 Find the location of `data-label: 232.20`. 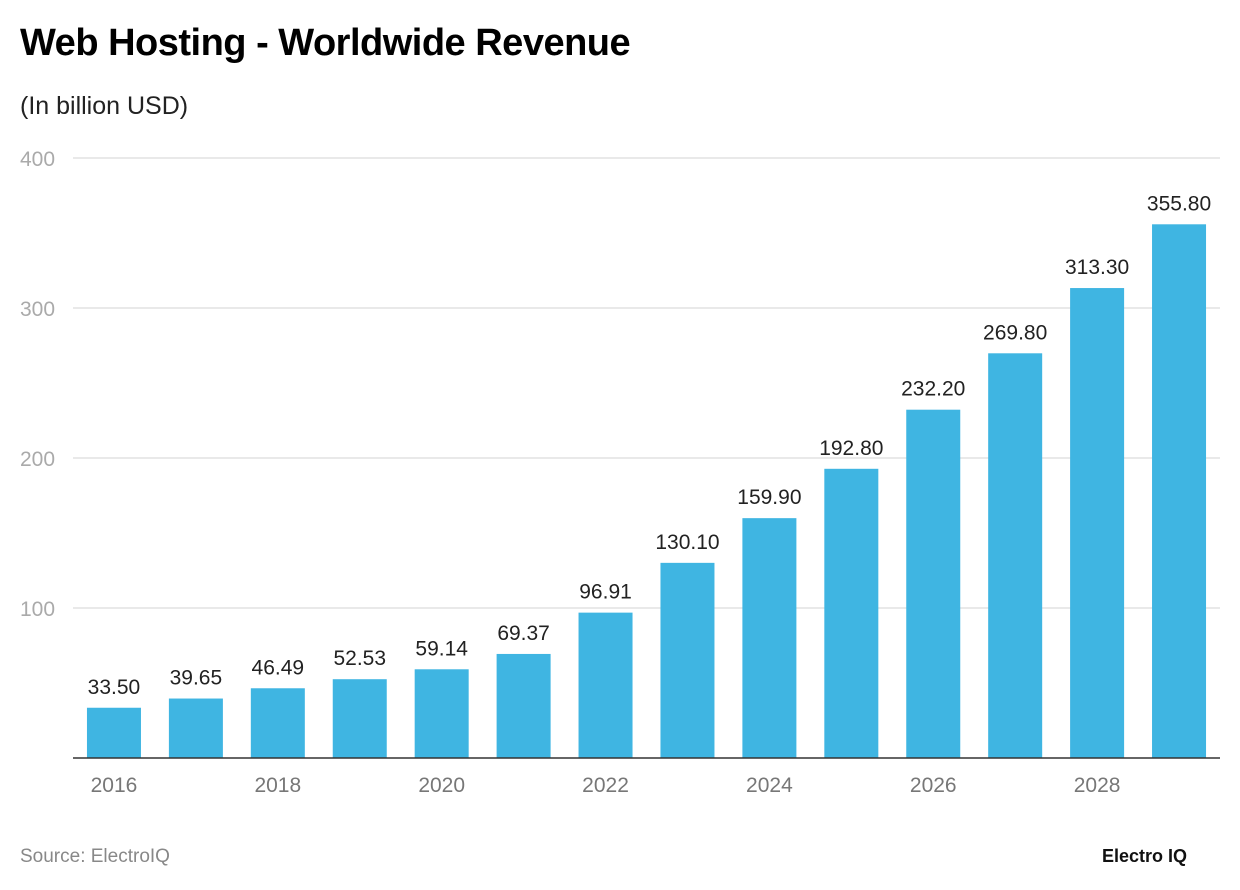

data-label: 232.20 is located at coordinates (933, 389).